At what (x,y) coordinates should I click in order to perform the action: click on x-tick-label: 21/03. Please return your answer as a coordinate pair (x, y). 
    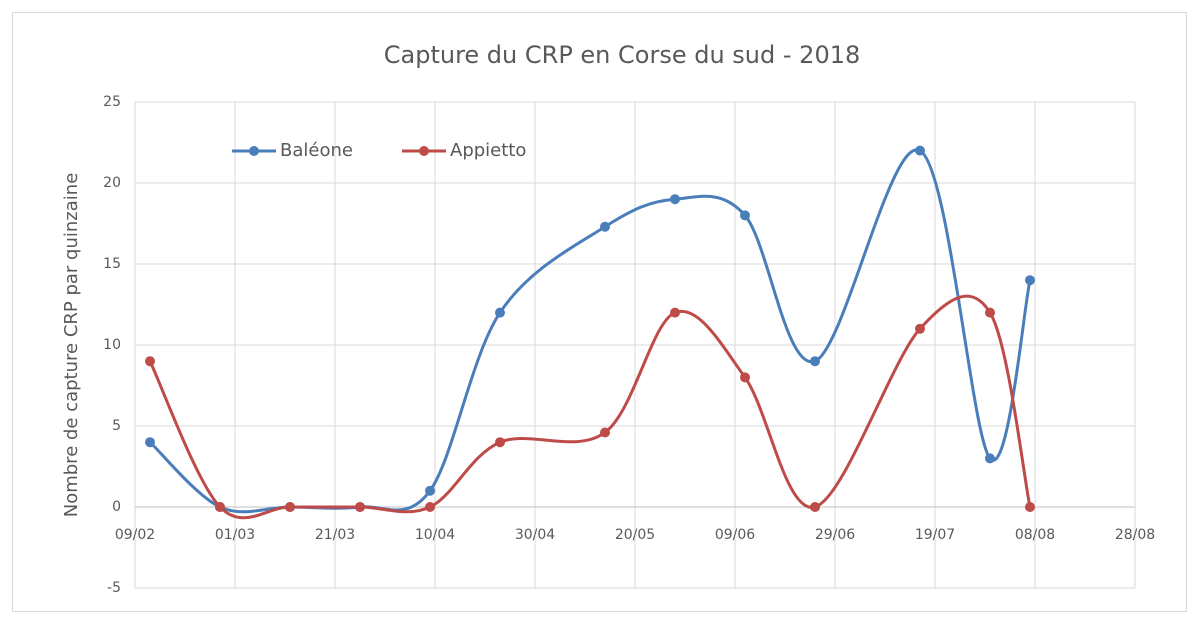
    Looking at the image, I should click on (335, 535).